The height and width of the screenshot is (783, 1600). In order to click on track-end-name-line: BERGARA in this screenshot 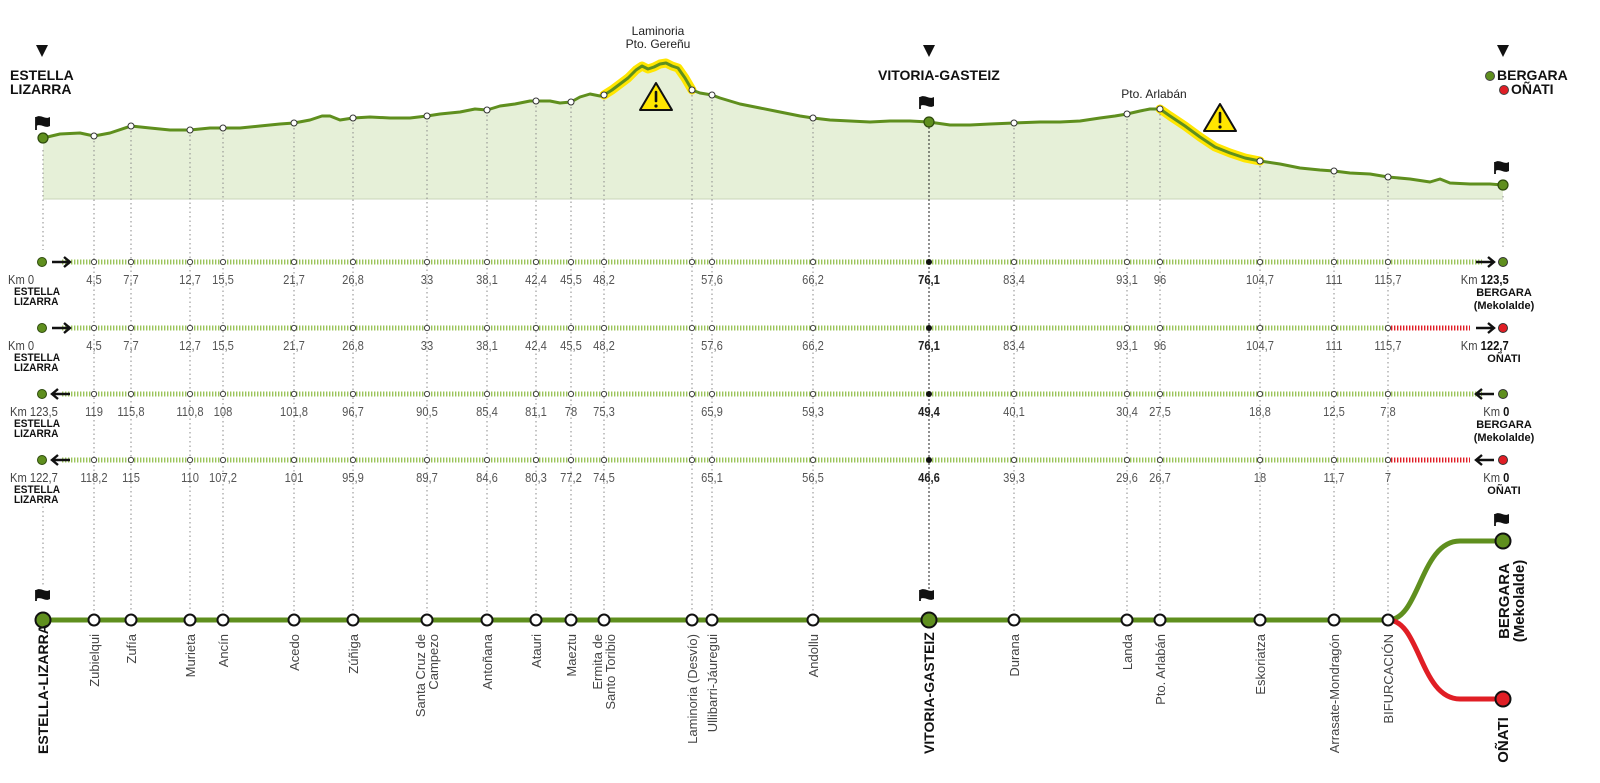, I will do `click(1504, 425)`.